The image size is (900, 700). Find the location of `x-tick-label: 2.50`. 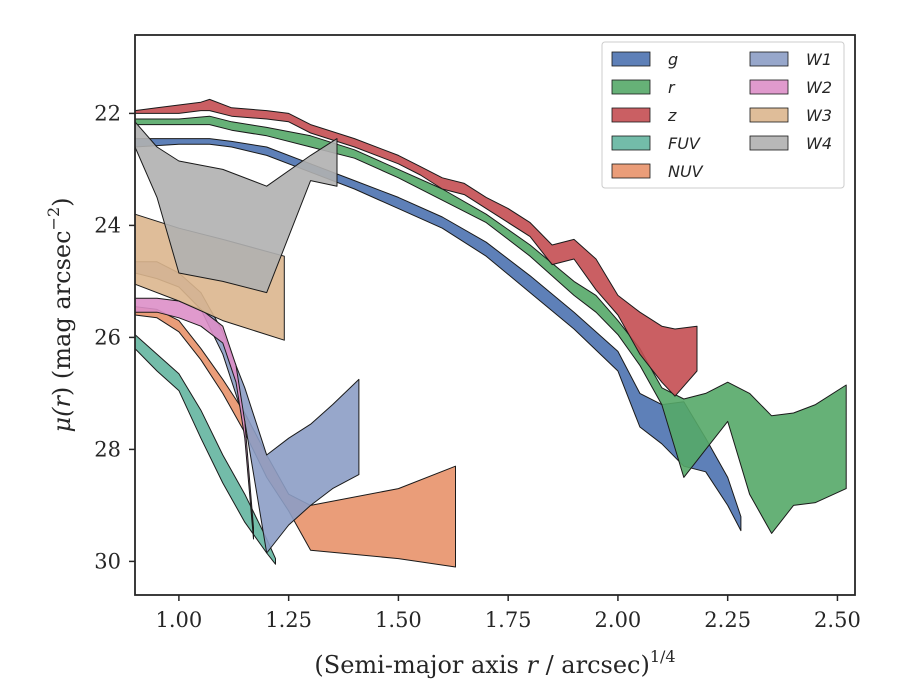

x-tick-label: 2.50 is located at coordinates (837, 620).